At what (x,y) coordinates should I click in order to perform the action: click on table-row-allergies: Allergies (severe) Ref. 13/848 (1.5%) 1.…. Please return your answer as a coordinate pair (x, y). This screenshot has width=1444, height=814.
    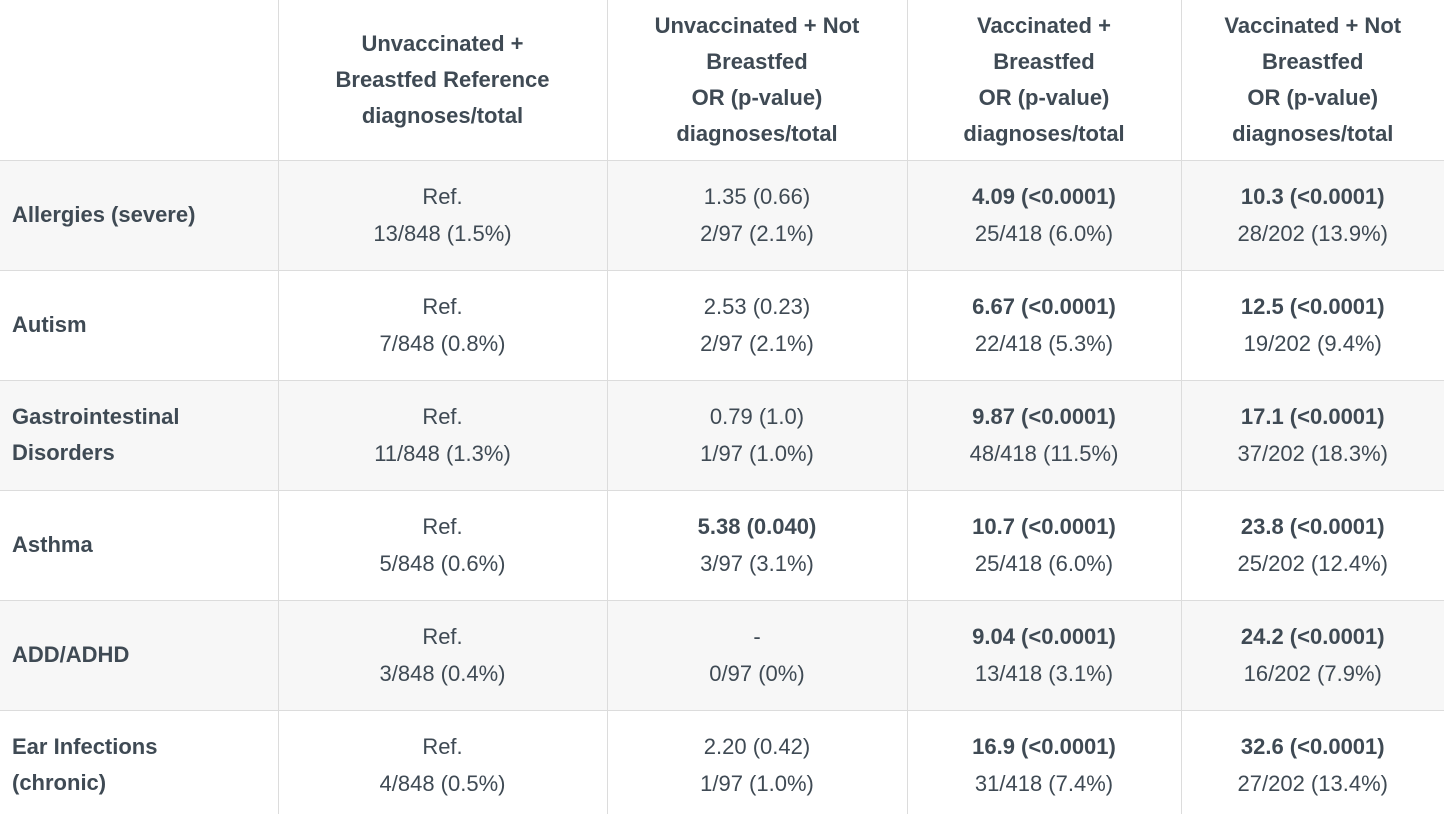
    Looking at the image, I should click on (722, 215).